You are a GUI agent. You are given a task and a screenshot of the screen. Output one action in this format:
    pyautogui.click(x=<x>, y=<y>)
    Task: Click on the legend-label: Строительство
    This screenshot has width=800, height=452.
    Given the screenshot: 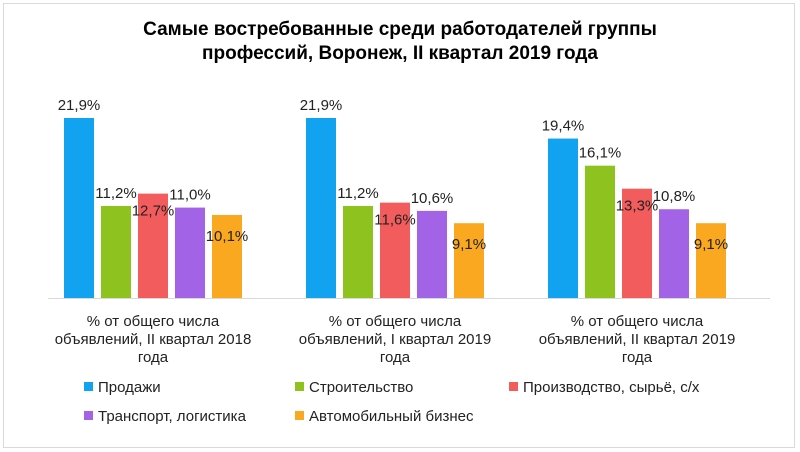 What is the action you would take?
    pyautogui.click(x=361, y=387)
    